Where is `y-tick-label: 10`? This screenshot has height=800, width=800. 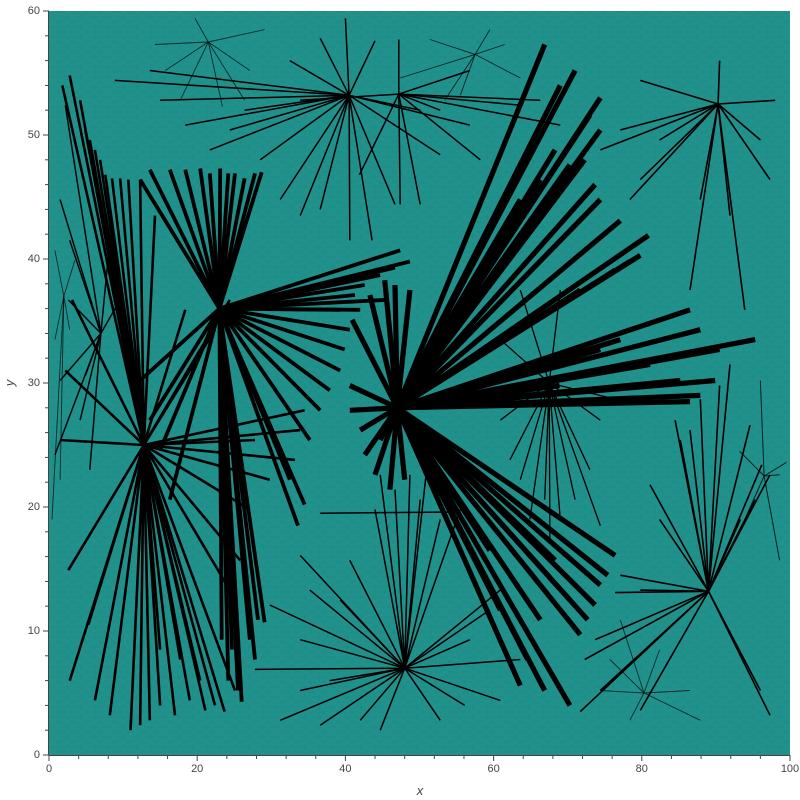 y-tick-label: 10 is located at coordinates (34, 631).